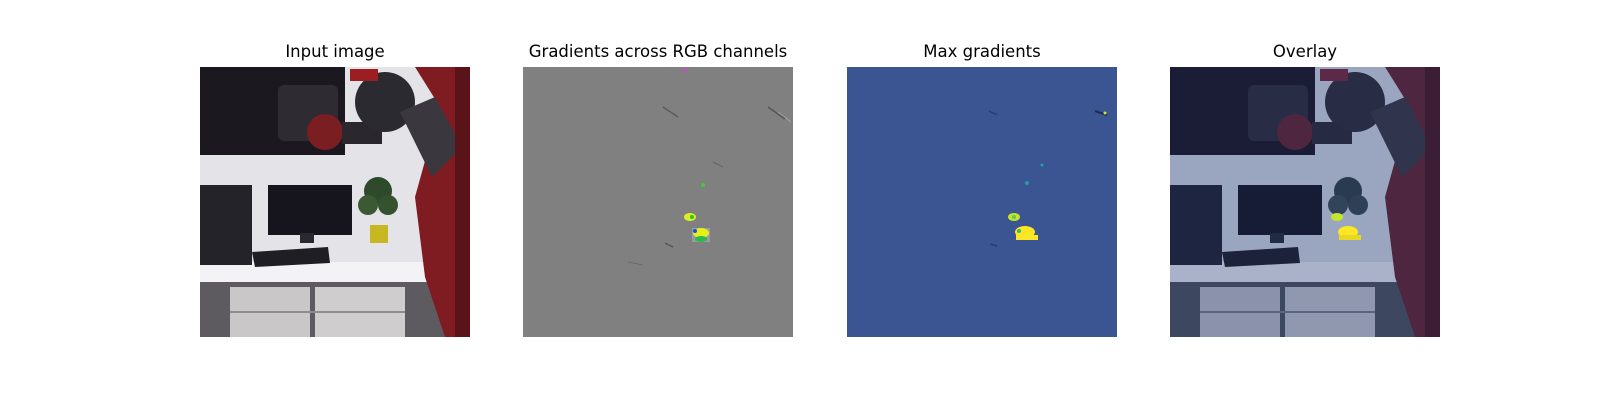  I want to click on panel-title-gradients-rgb: Gradients across RGB channels, so click(658, 51).